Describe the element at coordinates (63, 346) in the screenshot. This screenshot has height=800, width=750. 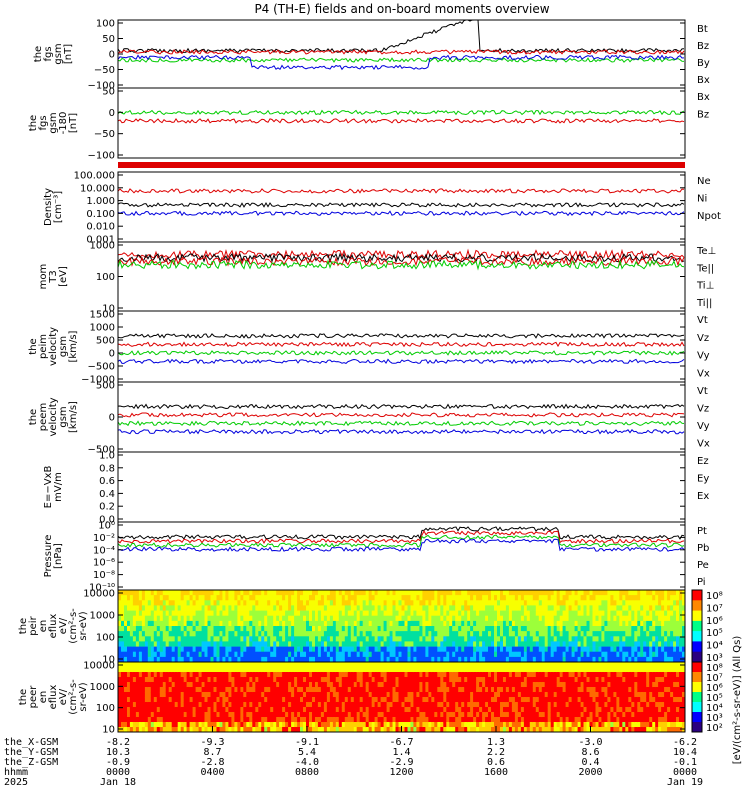
I see `y-axis-label: gsm` at that location.